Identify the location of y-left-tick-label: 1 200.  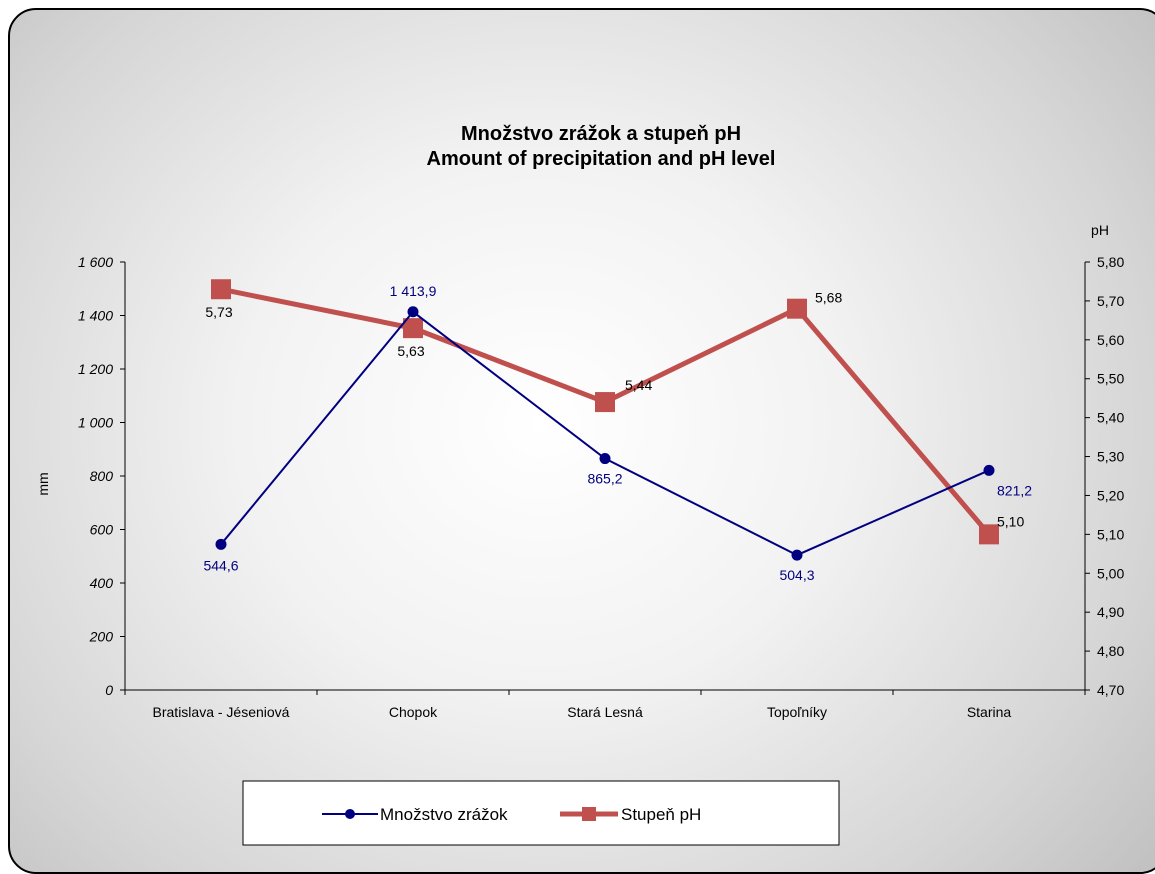
(95, 369).